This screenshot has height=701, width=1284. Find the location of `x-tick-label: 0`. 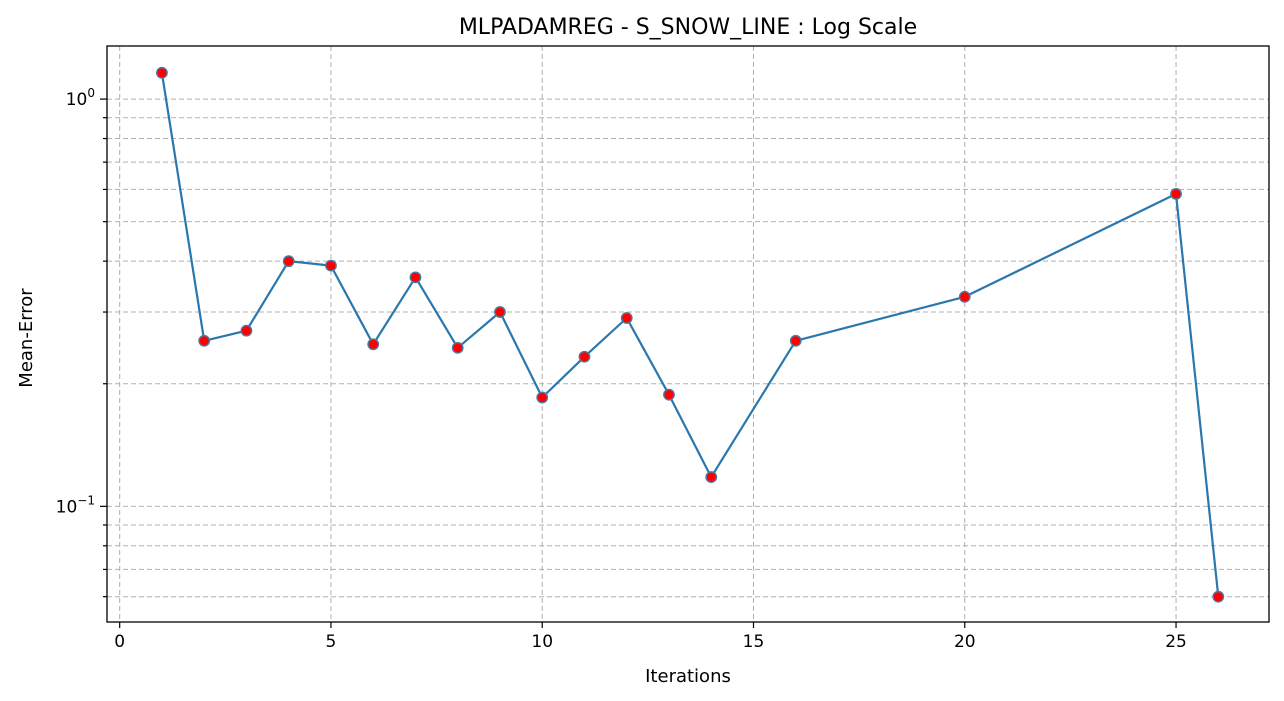

x-tick-label: 0 is located at coordinates (119, 642).